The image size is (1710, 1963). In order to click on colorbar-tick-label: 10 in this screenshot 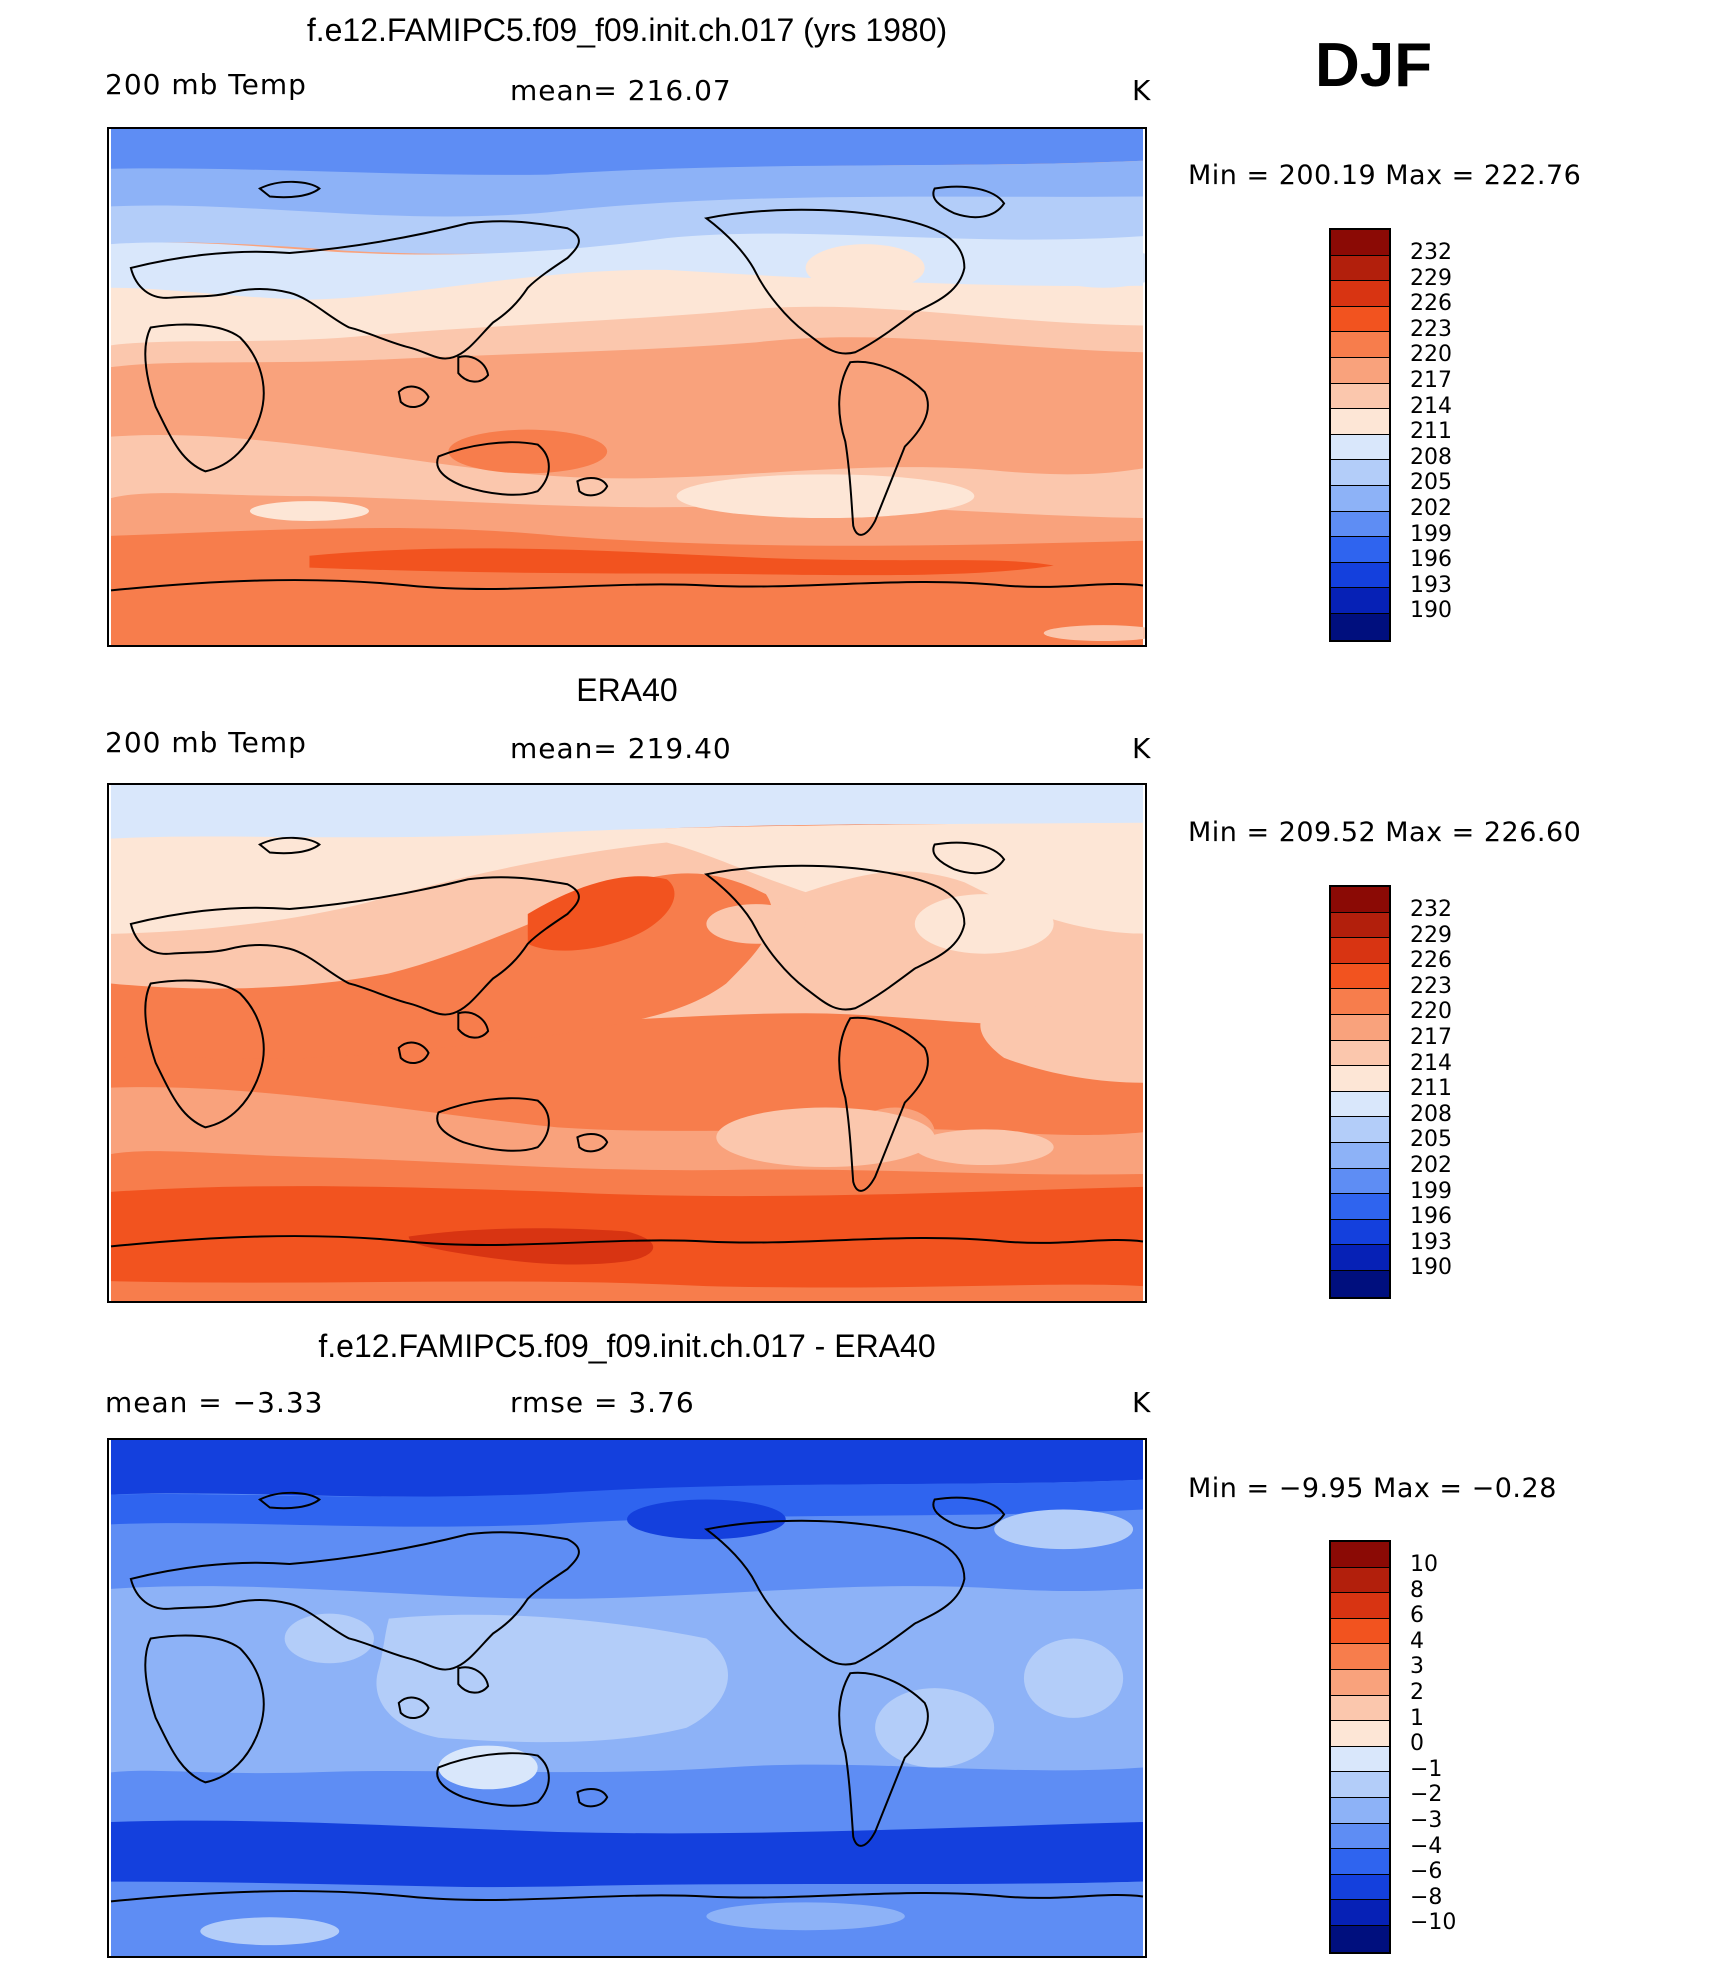, I will do `click(1424, 1564)`.